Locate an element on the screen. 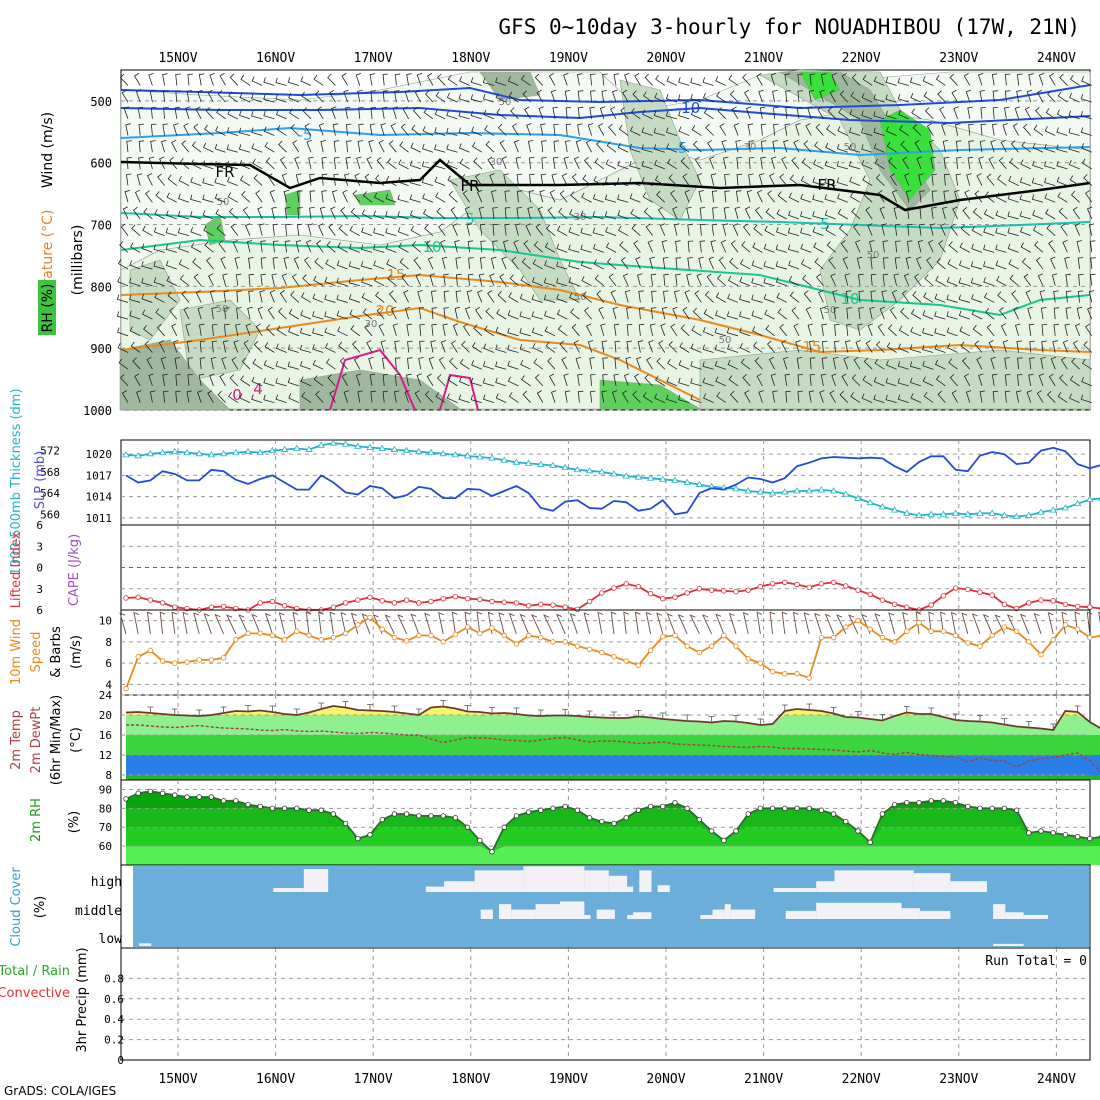 This screenshot has width=1100, height=1100. slp-axis-label: SLP (mb) is located at coordinates (40, 480).